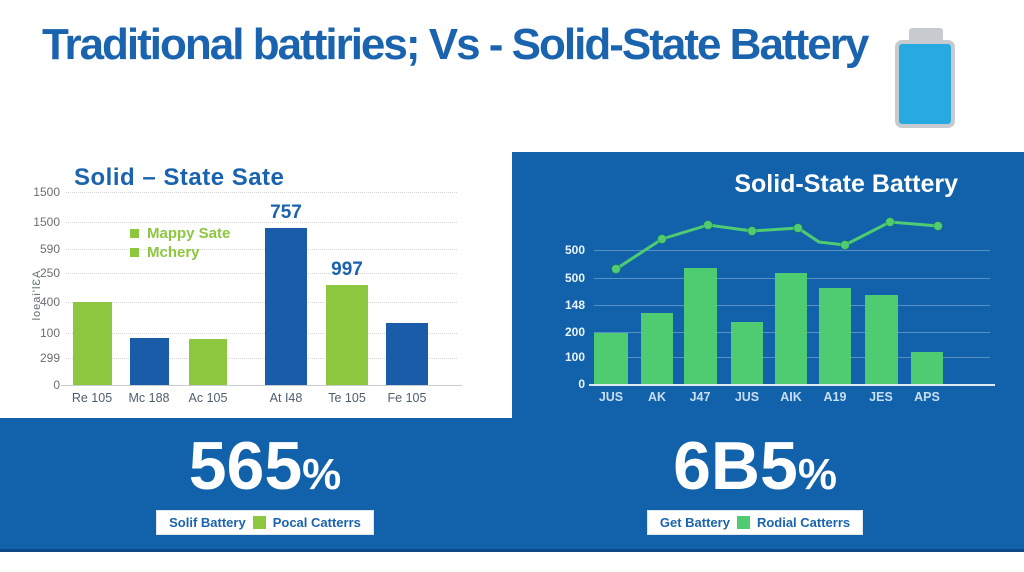 This screenshot has width=1024, height=572. Describe the element at coordinates (700, 326) in the screenshot. I see `bar-j47` at that location.